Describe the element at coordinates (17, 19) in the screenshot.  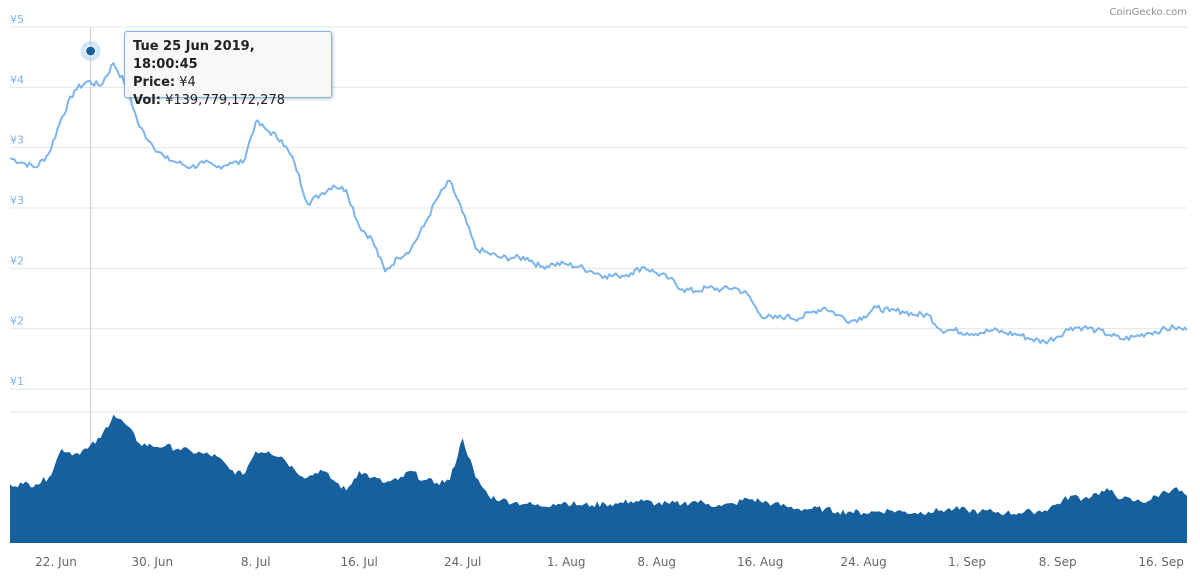
I see `y-tick-label: ¥5` at that location.